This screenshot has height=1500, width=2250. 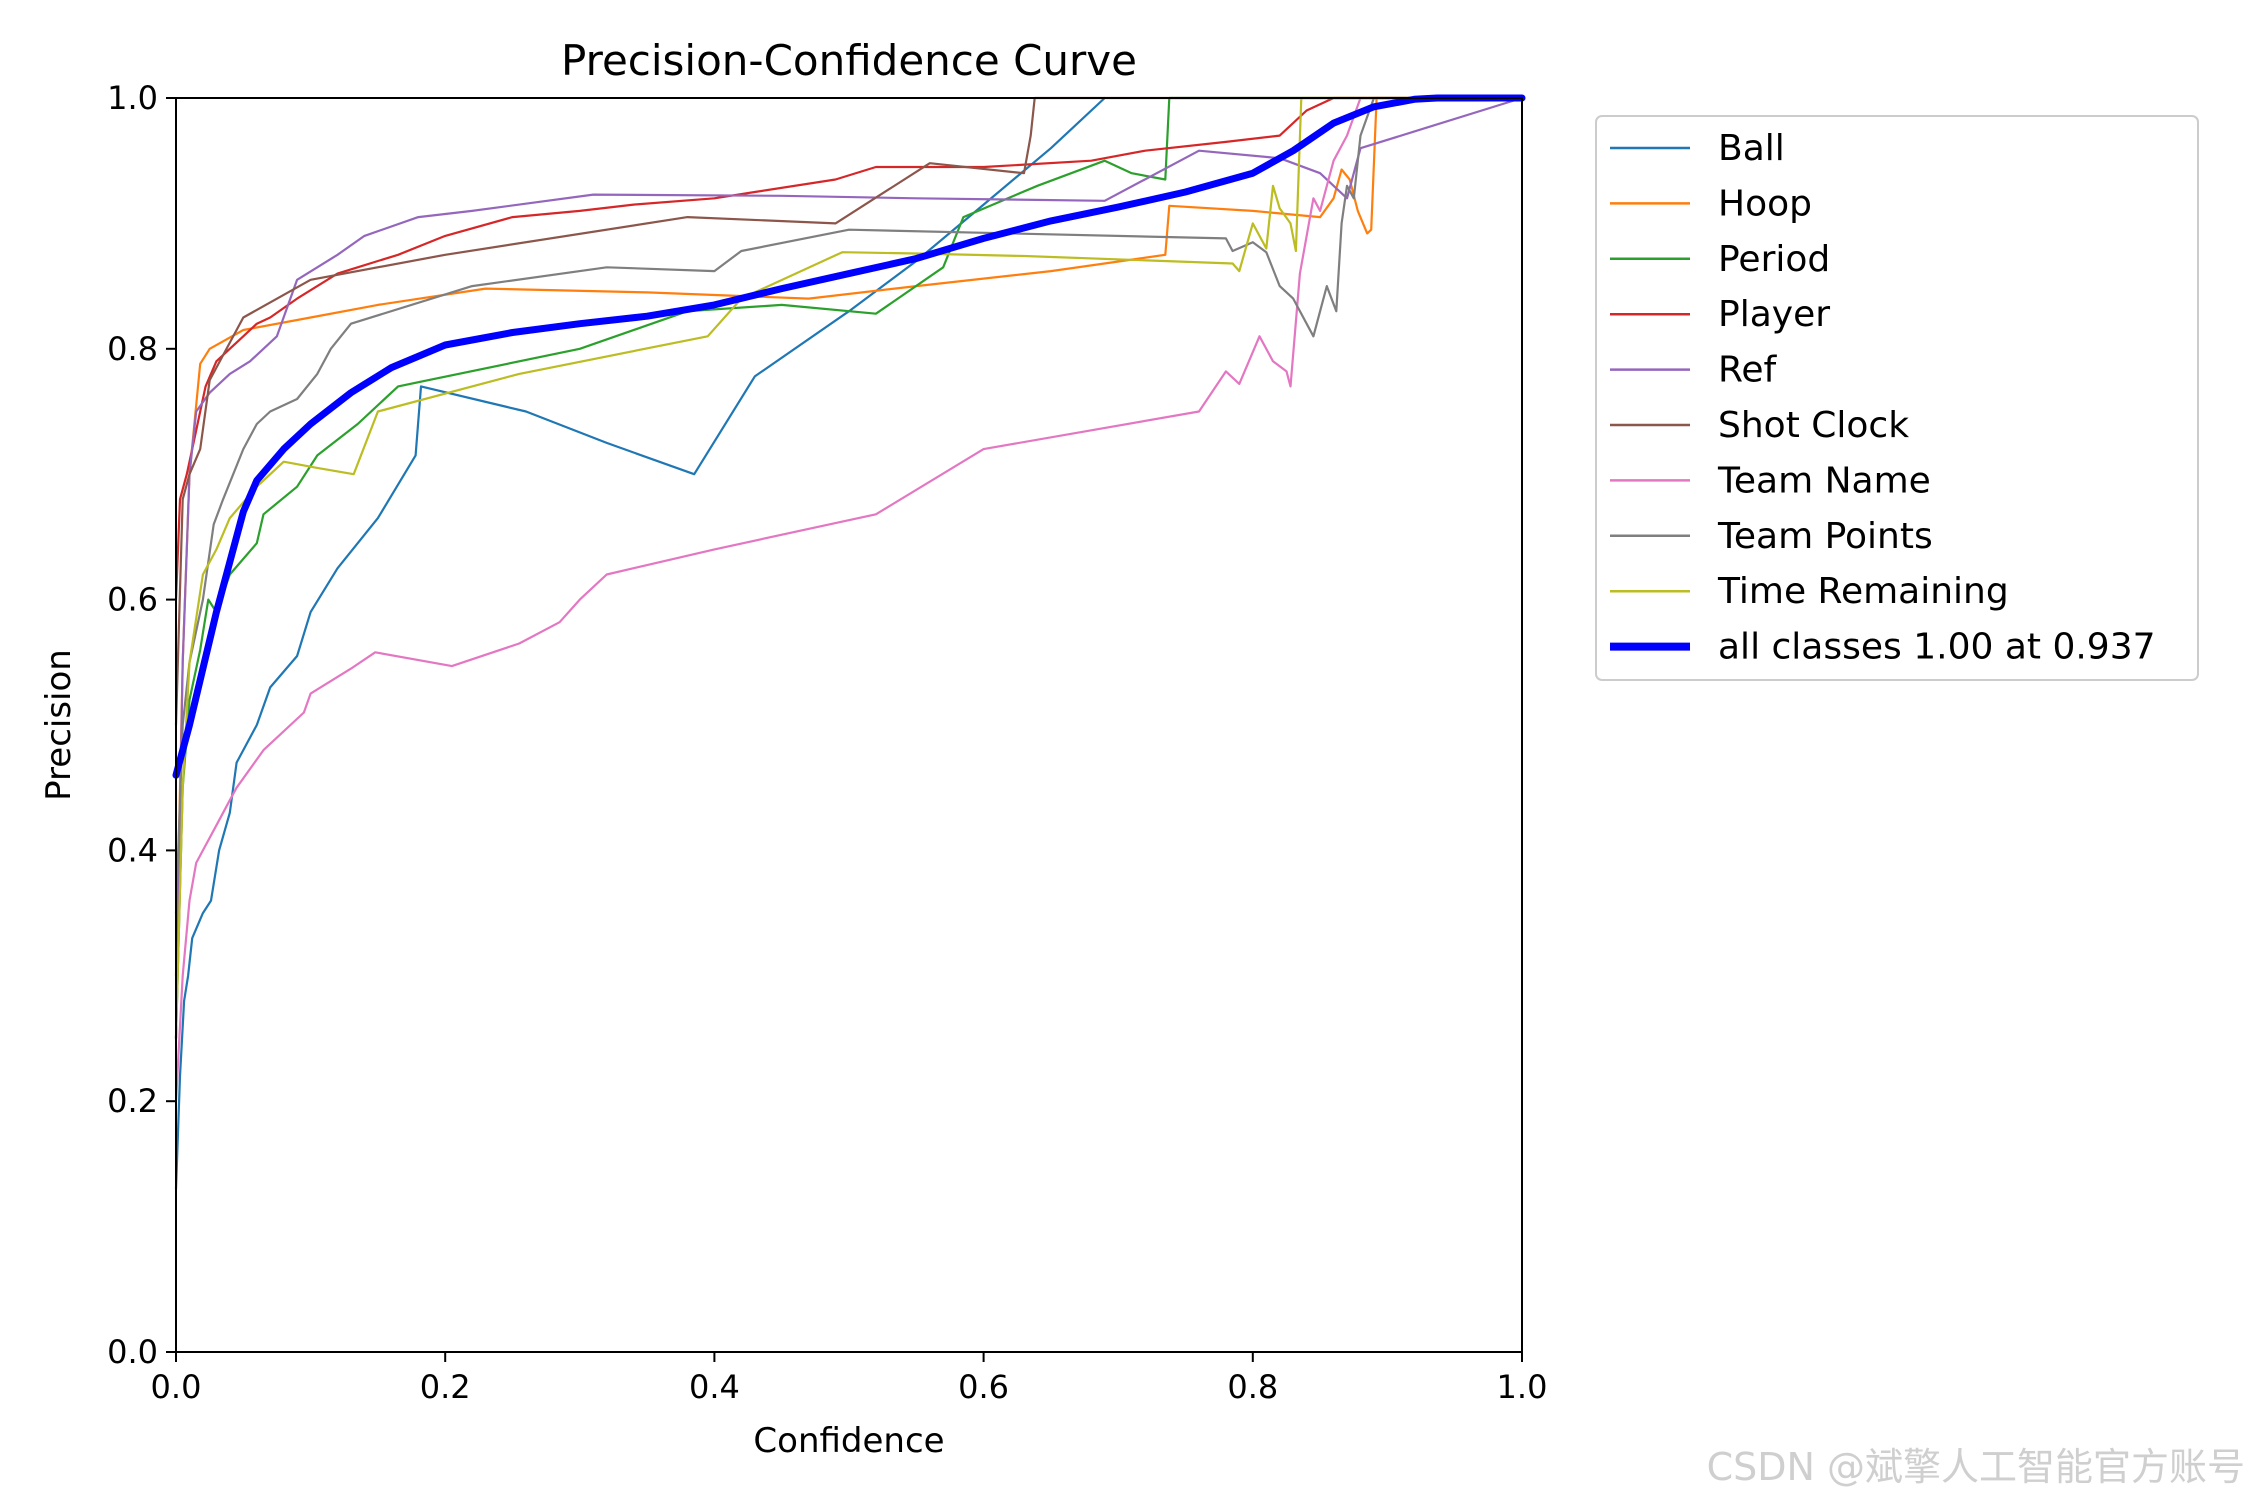 What do you see at coordinates (141, 725) in the screenshot?
I see `y-axis: 0.0 0.2 0.4 0.6 0.8 1.0` at bounding box center [141, 725].